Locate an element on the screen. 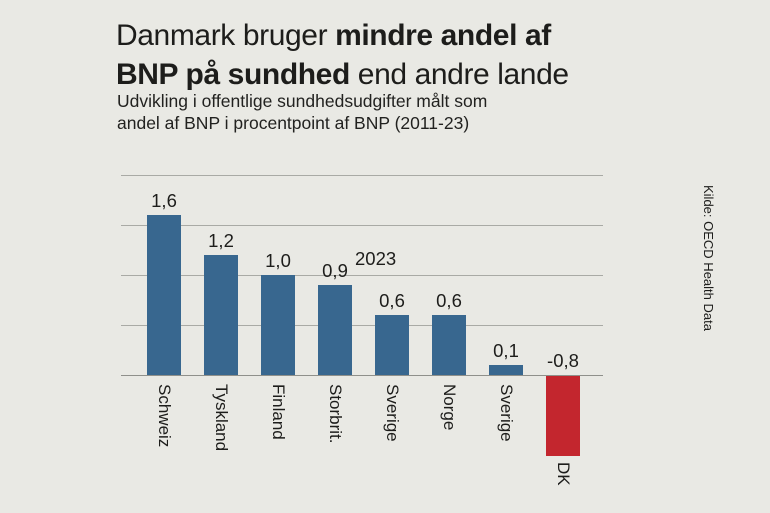 The height and width of the screenshot is (513, 770). category-label: Tyskland is located at coordinates (221, 418).